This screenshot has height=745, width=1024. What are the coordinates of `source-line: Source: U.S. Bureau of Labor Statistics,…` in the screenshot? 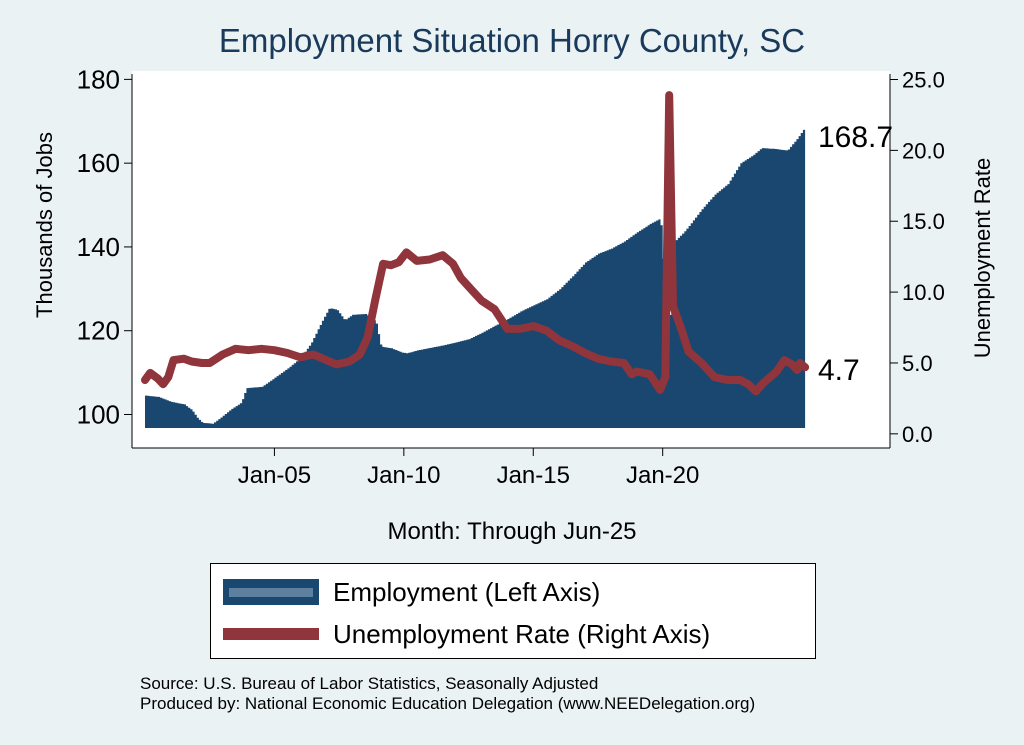 It's located at (369, 683).